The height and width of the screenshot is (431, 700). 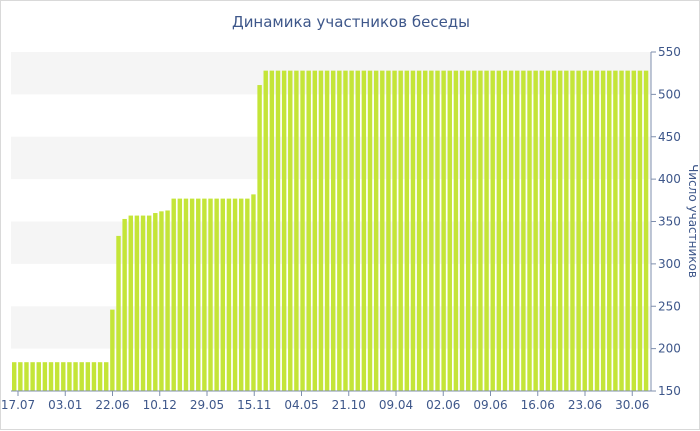 I want to click on y-tick-label: 400, so click(x=669, y=179).